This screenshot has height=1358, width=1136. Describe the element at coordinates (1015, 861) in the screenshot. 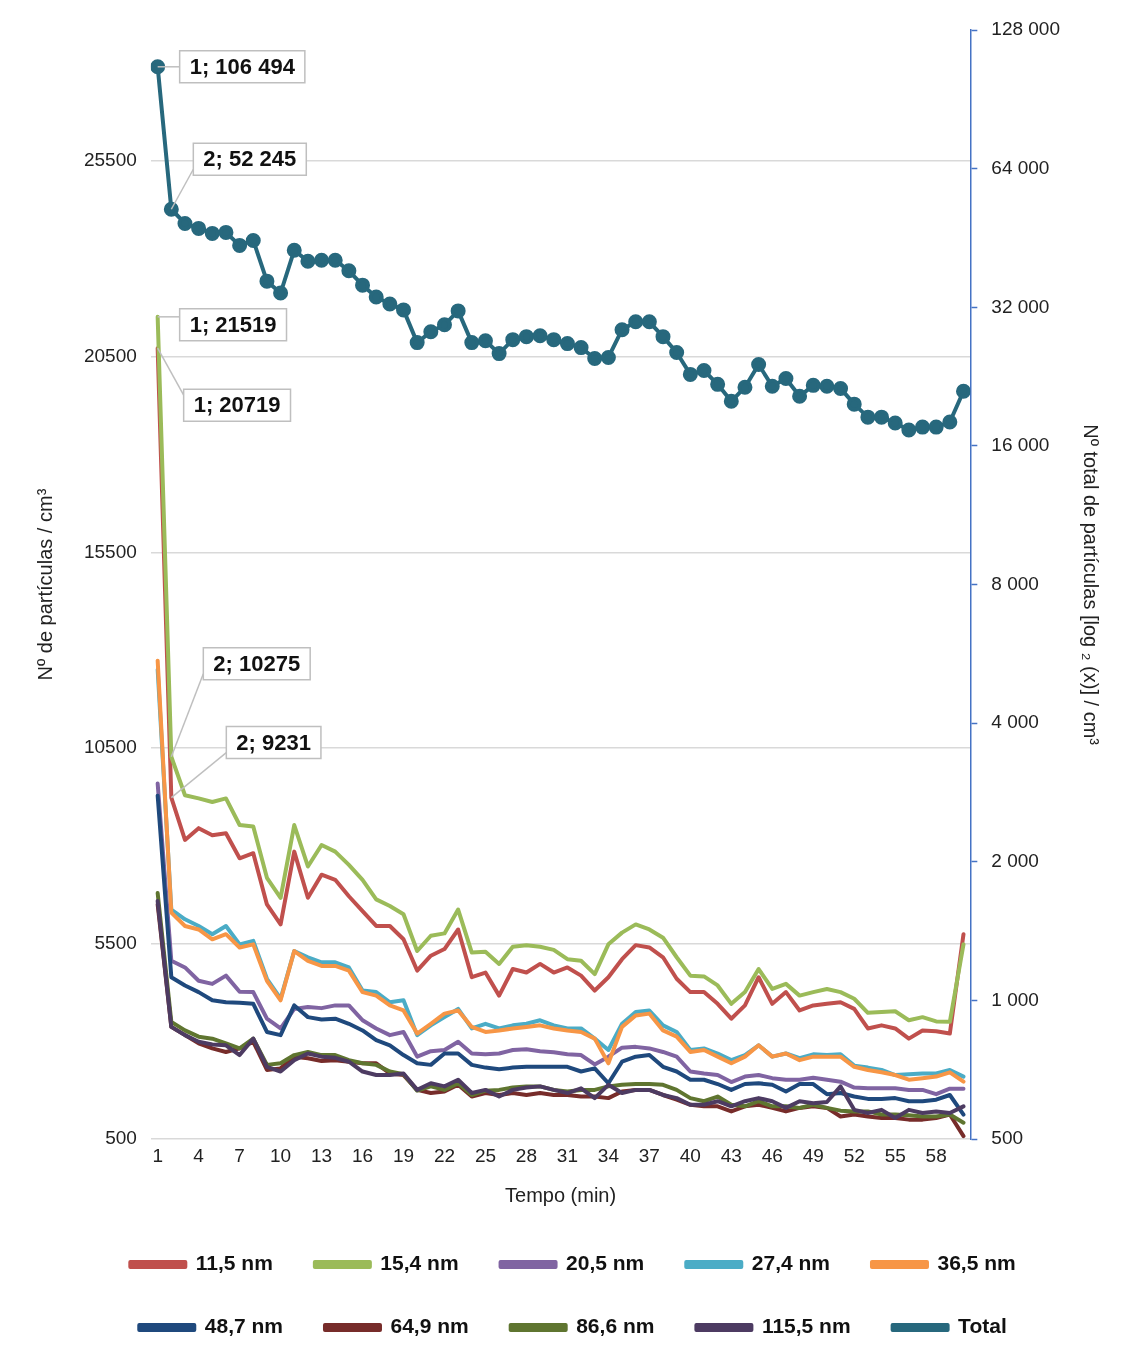

I see `y2-tick-label: 2 000` at that location.